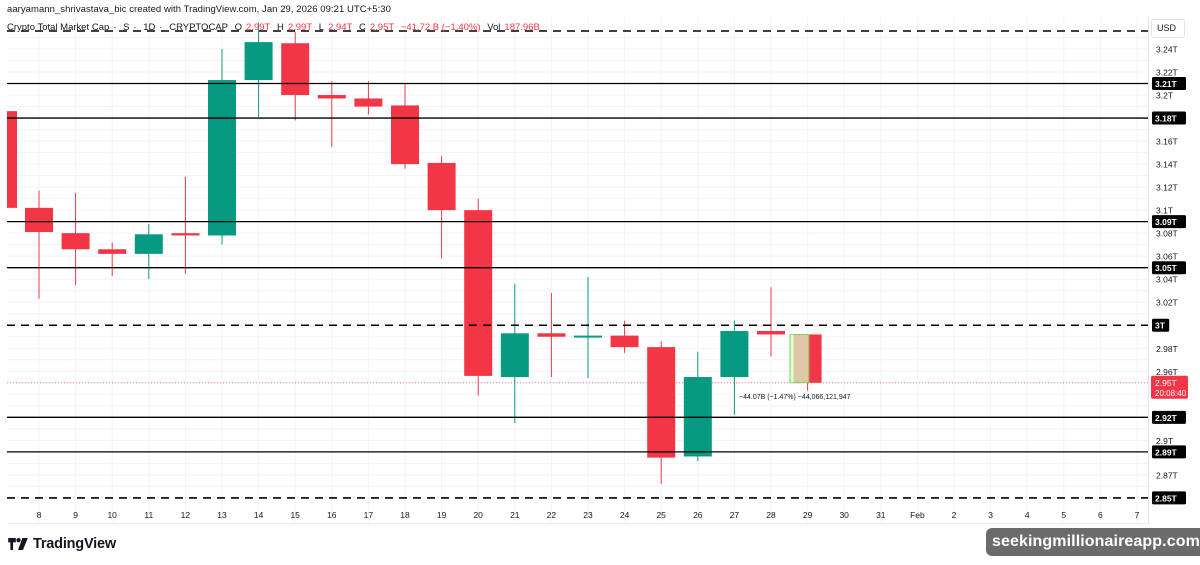  Describe the element at coordinates (1167, 257) in the screenshot. I see `price-tick: 3.06T` at that location.